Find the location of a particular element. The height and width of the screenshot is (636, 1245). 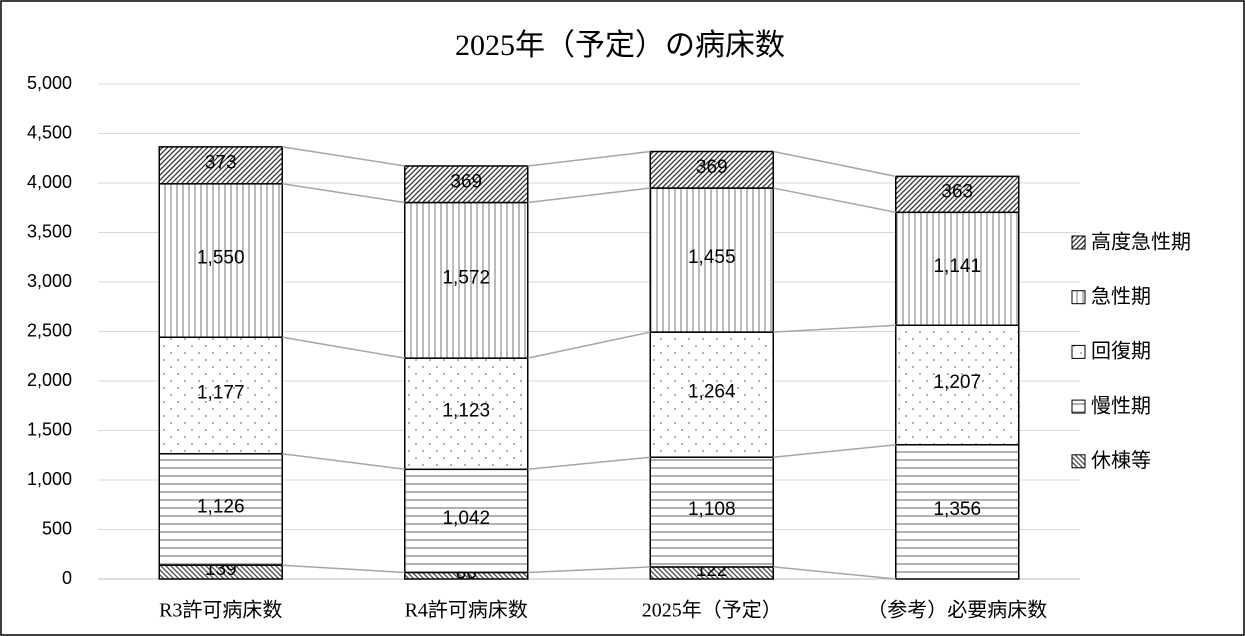

legend-label: 急性期 is located at coordinates (1121, 296).